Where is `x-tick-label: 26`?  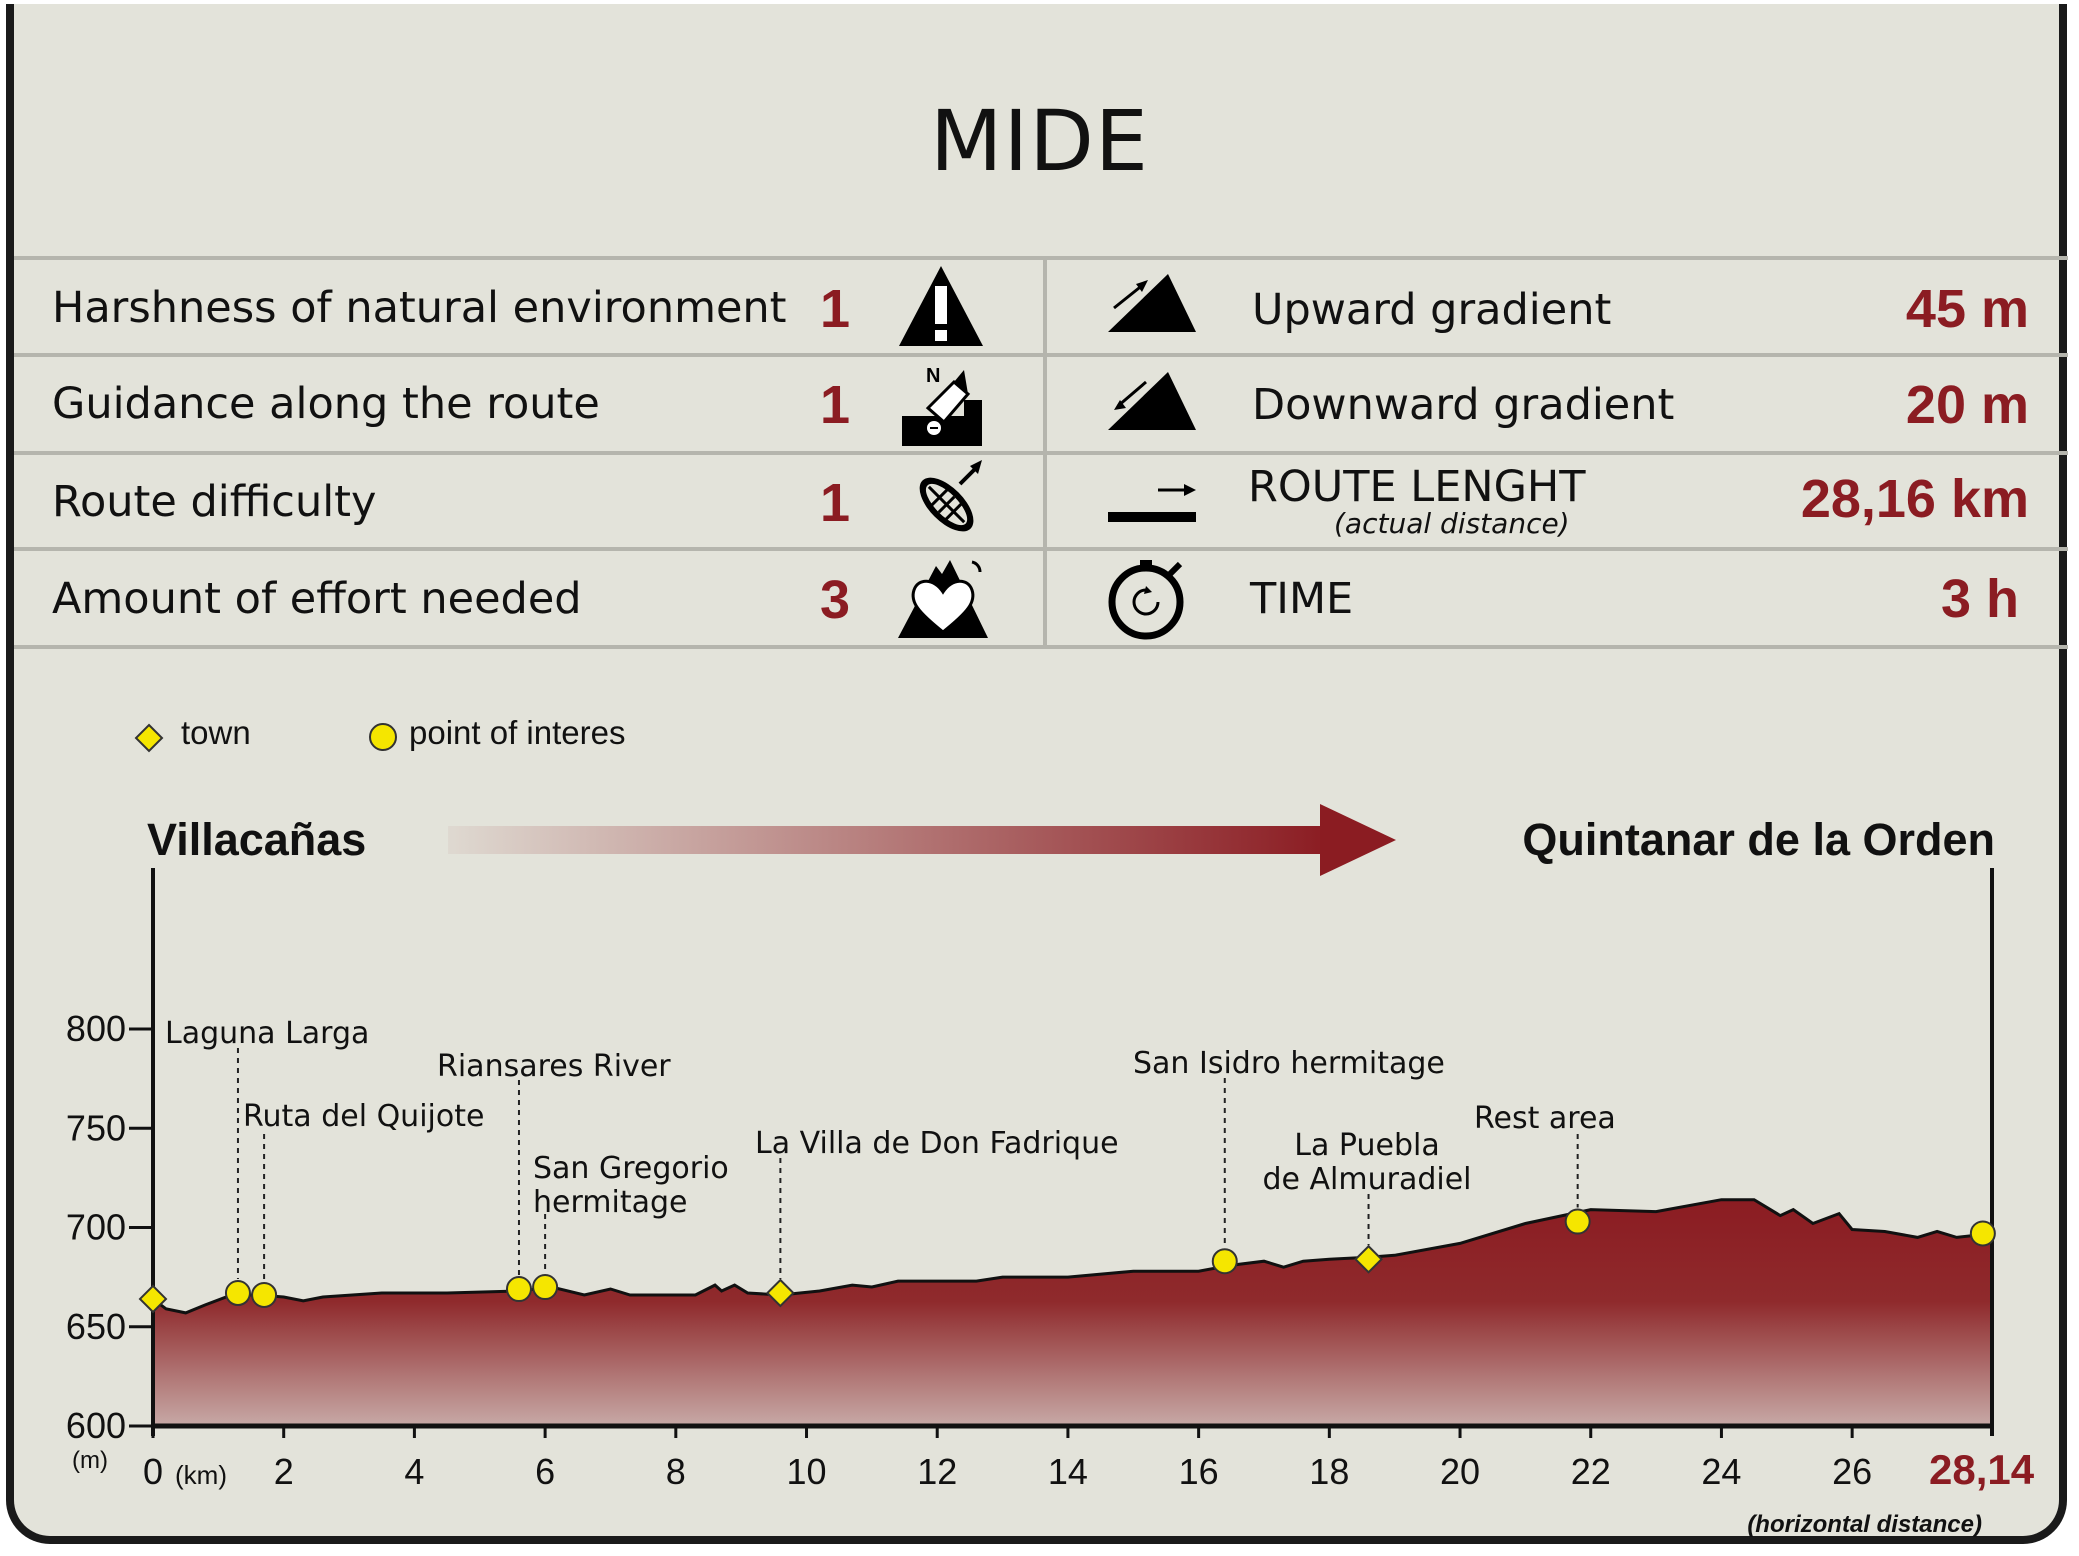
x-tick-label: 26 is located at coordinates (1852, 1471).